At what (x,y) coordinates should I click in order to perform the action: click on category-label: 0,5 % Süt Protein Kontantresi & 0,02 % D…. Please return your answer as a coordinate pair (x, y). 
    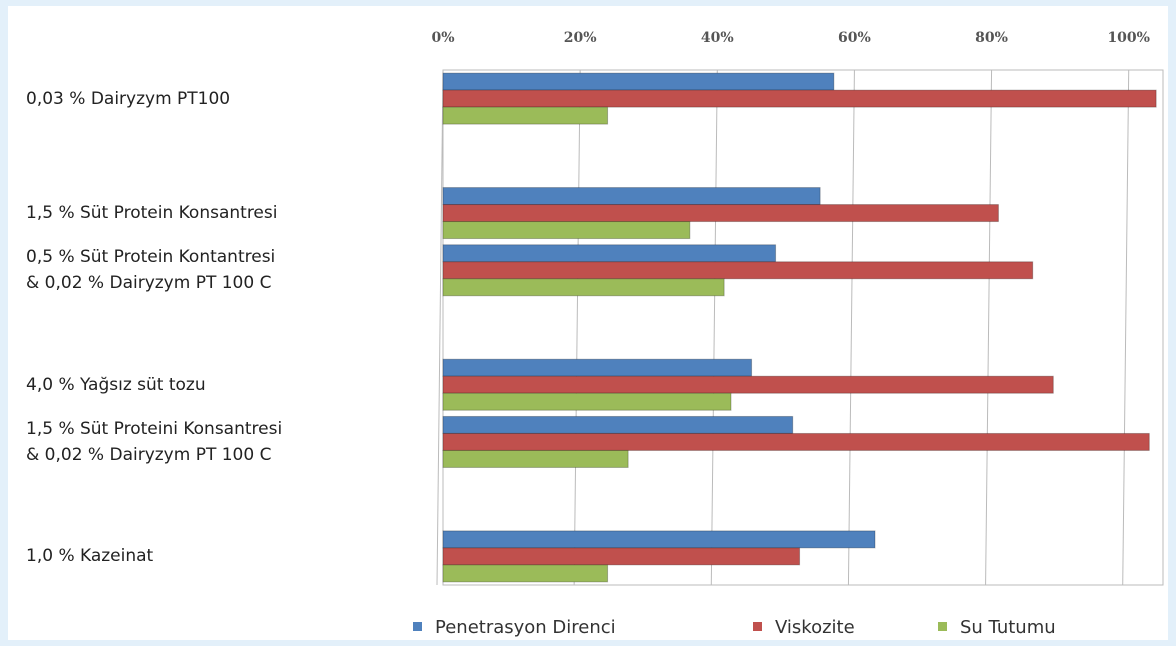
    Looking at the image, I should click on (151, 270).